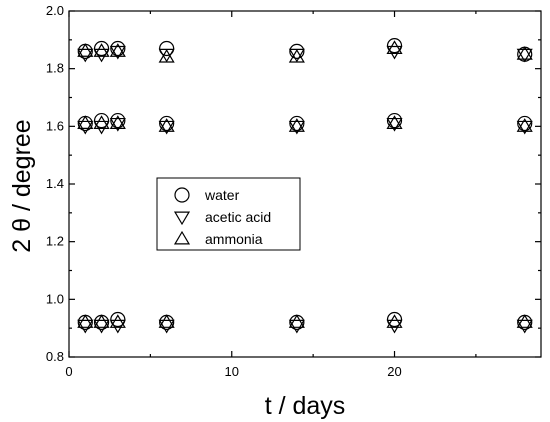 The height and width of the screenshot is (422, 550). I want to click on legend-label: acetic acid, so click(238, 217).